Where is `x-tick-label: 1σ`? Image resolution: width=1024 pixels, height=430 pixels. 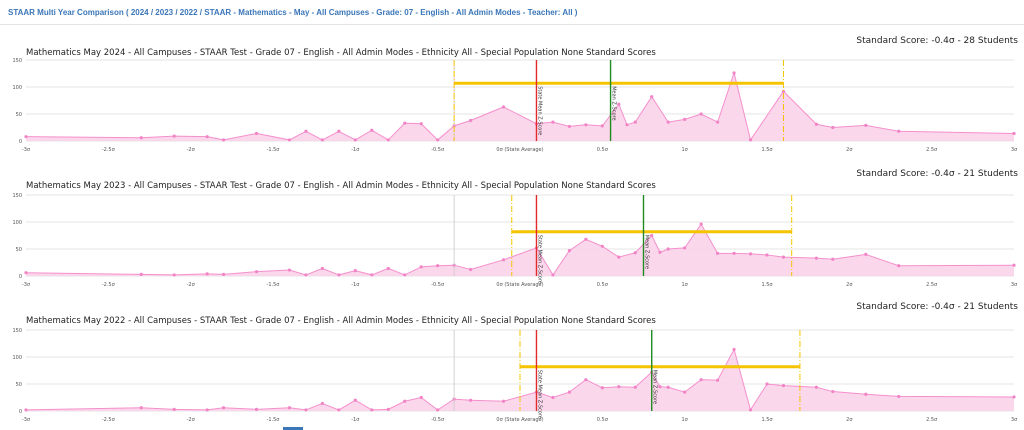
x-tick-label: 1σ is located at coordinates (684, 420).